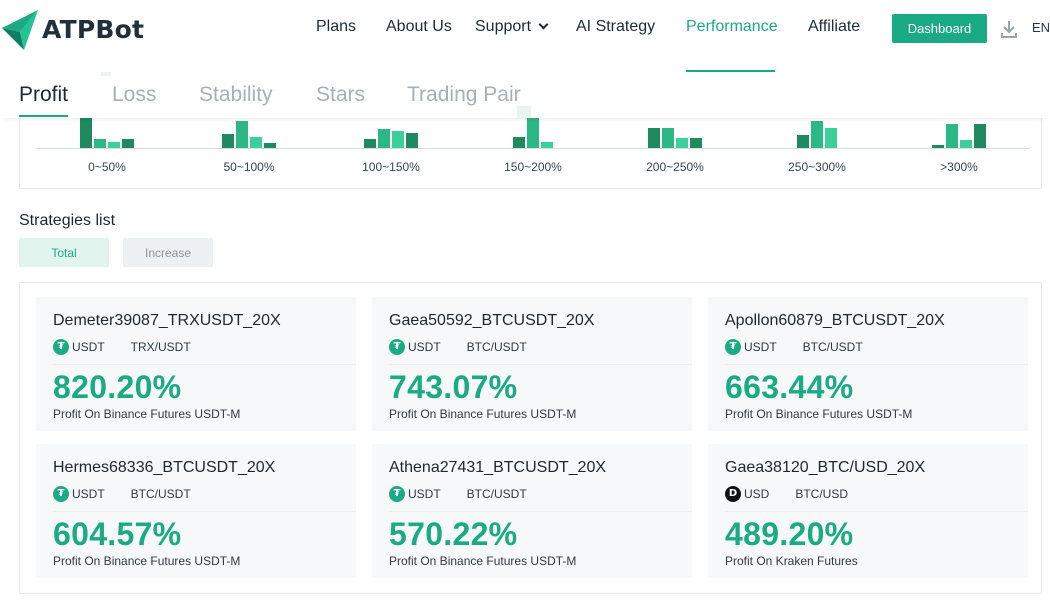 The width and height of the screenshot is (1050, 600). Describe the element at coordinates (959, 167) in the screenshot. I see `histogram-category-label: >300%` at that location.